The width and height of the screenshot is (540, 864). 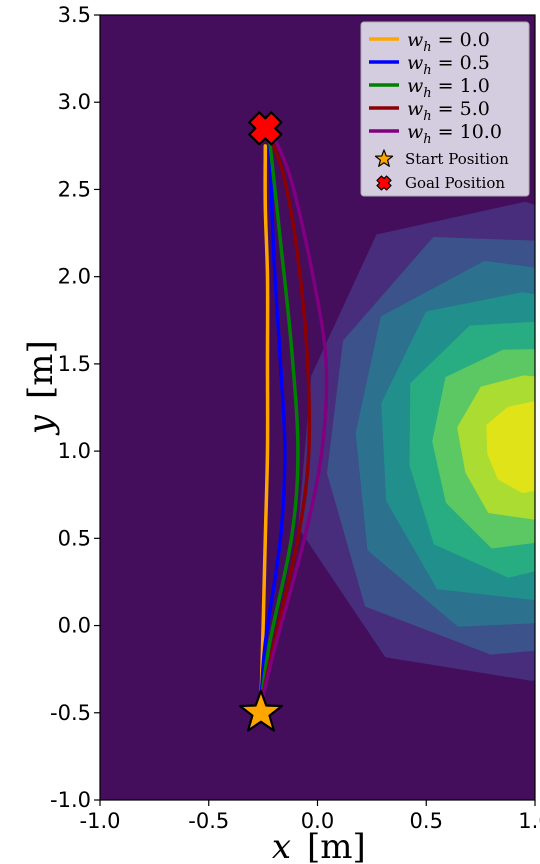 What do you see at coordinates (41, 369) in the screenshot?
I see `y-axis-unit: [m]` at bounding box center [41, 369].